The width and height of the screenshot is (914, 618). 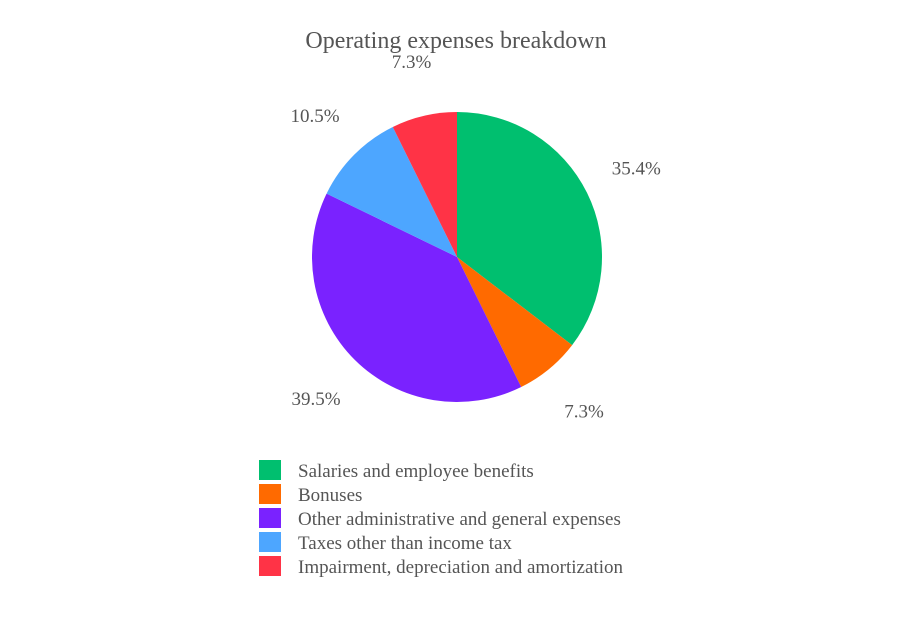 I want to click on legend-swatch-impairment-depreciation-and-amortization, so click(x=270, y=566).